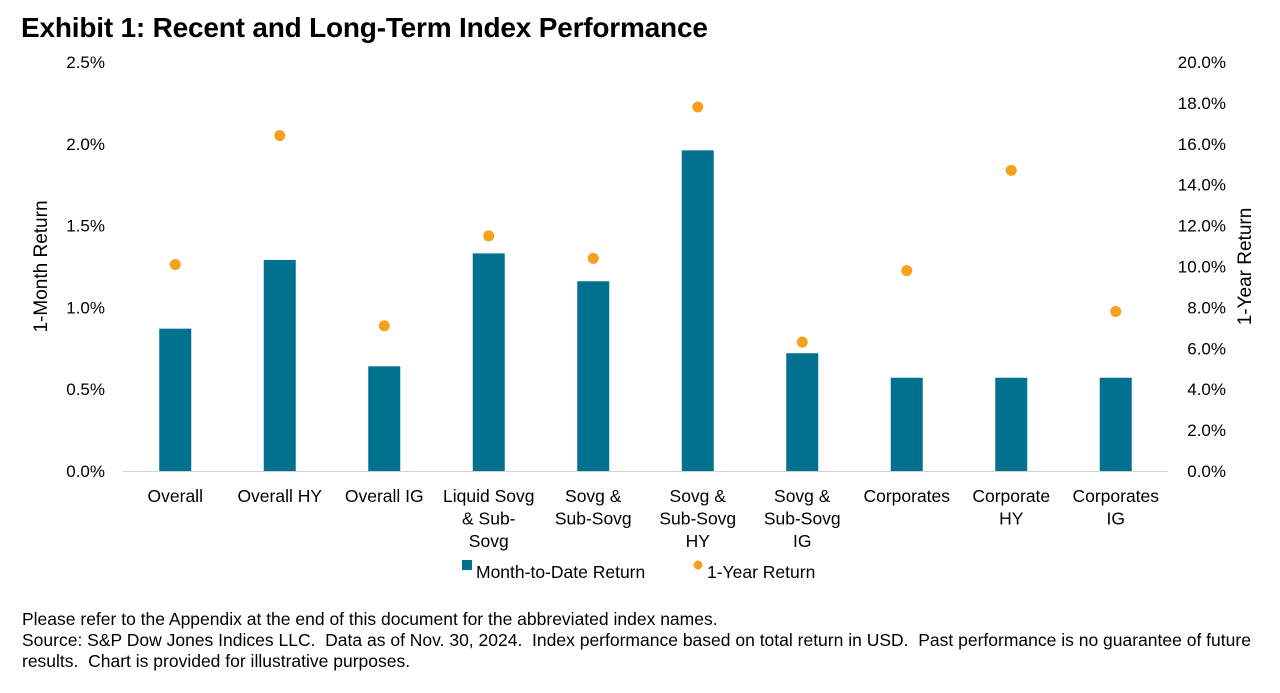 The height and width of the screenshot is (693, 1280). Describe the element at coordinates (1206, 471) in the screenshot. I see `y-right-tick-label: 0.0%` at that location.